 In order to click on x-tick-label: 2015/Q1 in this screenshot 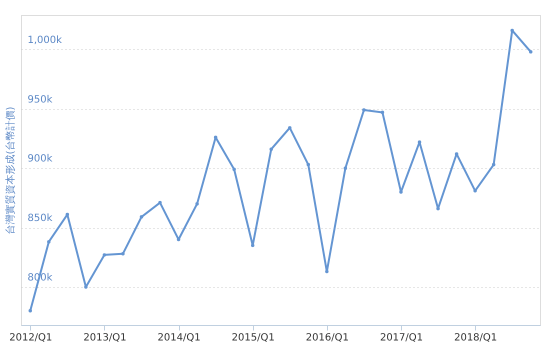, I will do `click(253, 338)`.